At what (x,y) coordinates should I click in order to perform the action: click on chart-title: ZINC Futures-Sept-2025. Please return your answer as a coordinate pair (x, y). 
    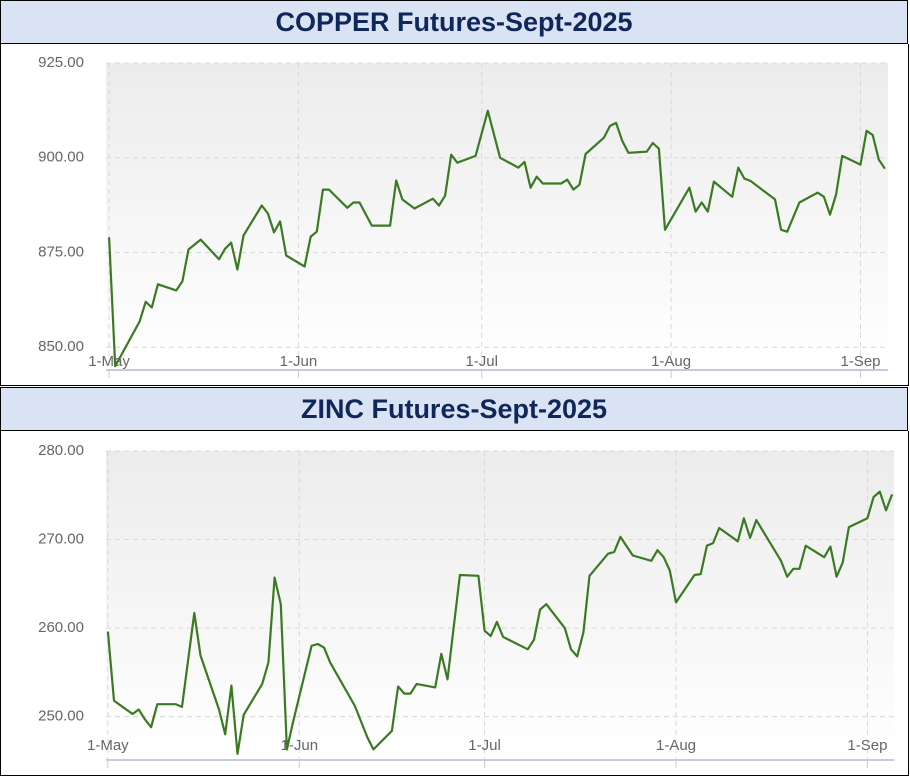
    Looking at the image, I should click on (454, 409).